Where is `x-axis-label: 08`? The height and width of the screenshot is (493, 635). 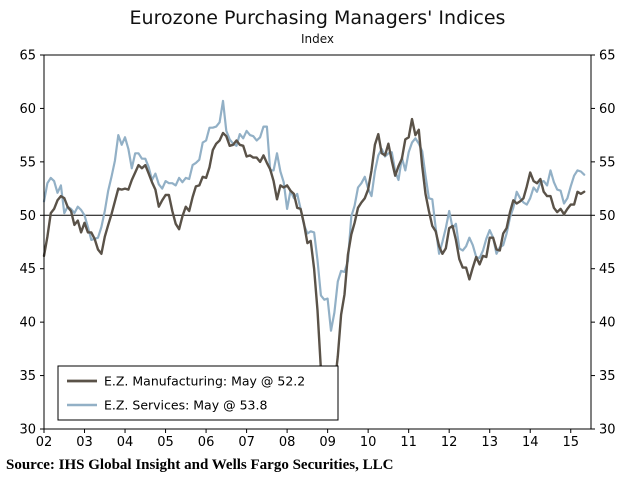 x-axis-label: 08 is located at coordinates (287, 442).